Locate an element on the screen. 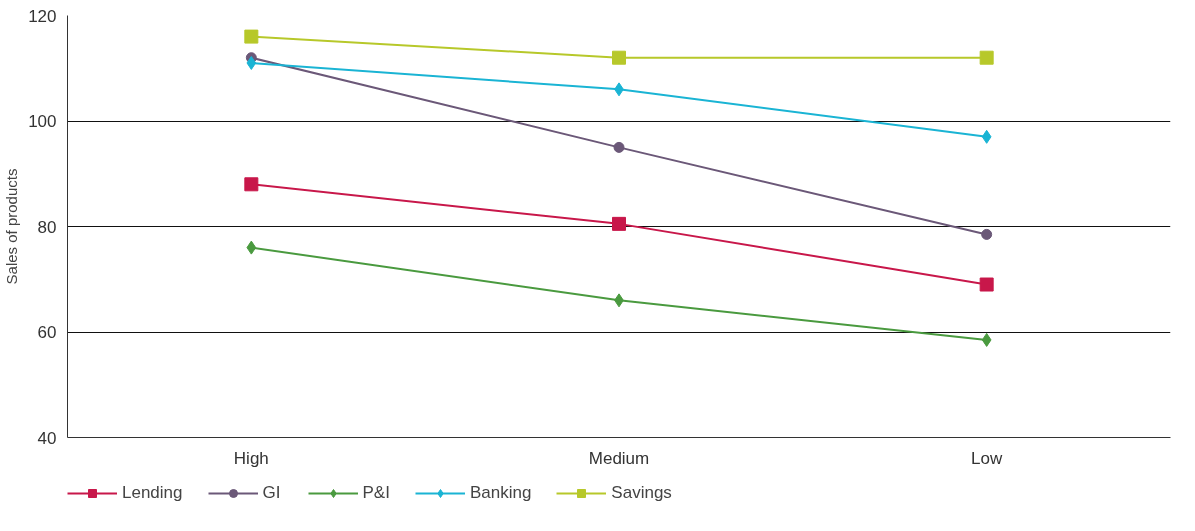  legend-label: Savings is located at coordinates (641, 492).